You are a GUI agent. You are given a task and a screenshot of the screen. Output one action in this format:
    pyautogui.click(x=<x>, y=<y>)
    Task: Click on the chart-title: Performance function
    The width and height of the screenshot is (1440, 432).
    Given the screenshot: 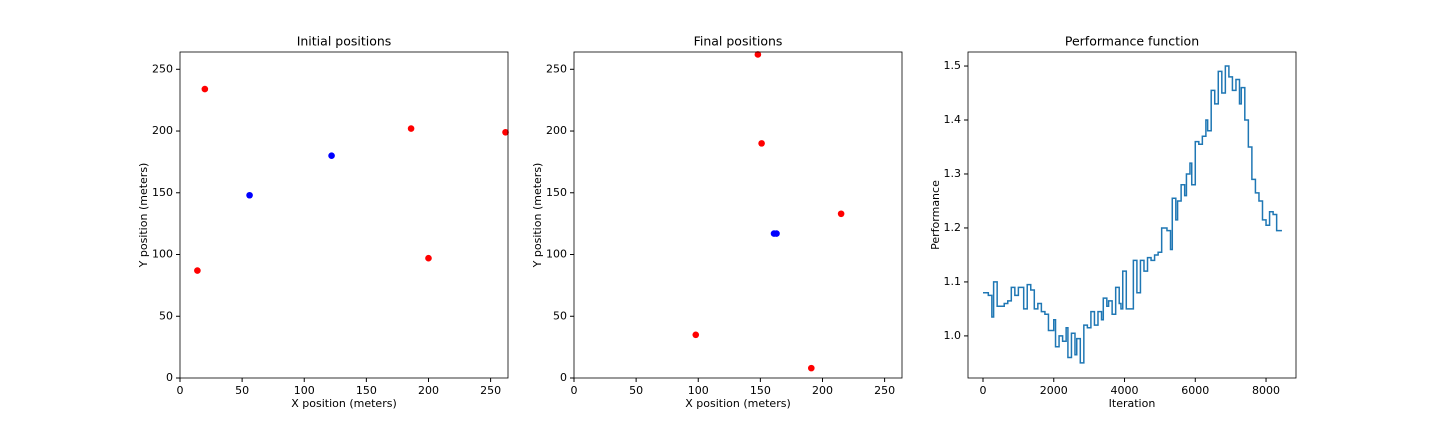 What is the action you would take?
    pyautogui.click(x=1132, y=41)
    